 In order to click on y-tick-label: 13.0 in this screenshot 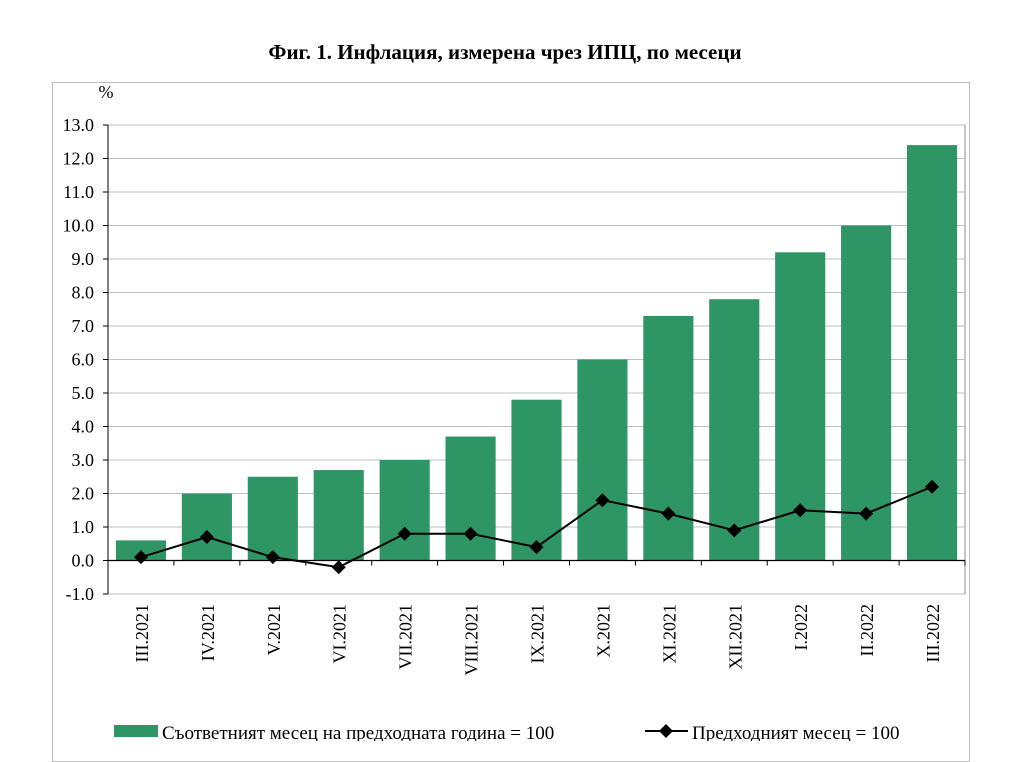, I will do `click(79, 125)`.